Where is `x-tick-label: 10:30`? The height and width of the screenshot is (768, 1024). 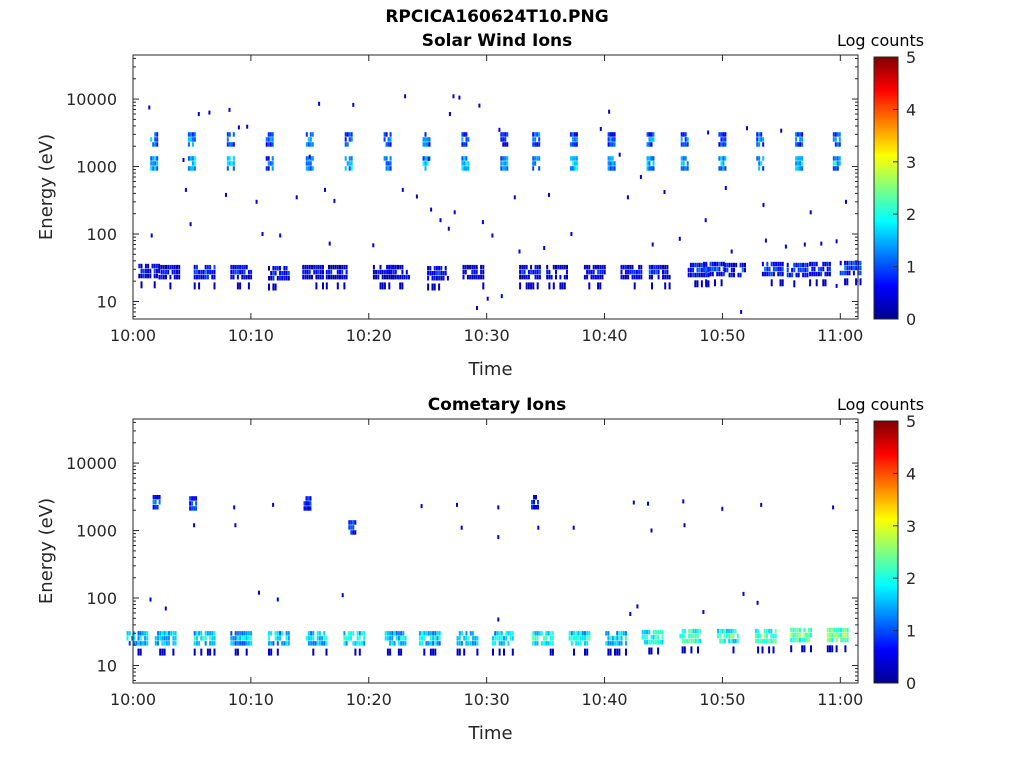
x-tick-label: 10:30 is located at coordinates (487, 699).